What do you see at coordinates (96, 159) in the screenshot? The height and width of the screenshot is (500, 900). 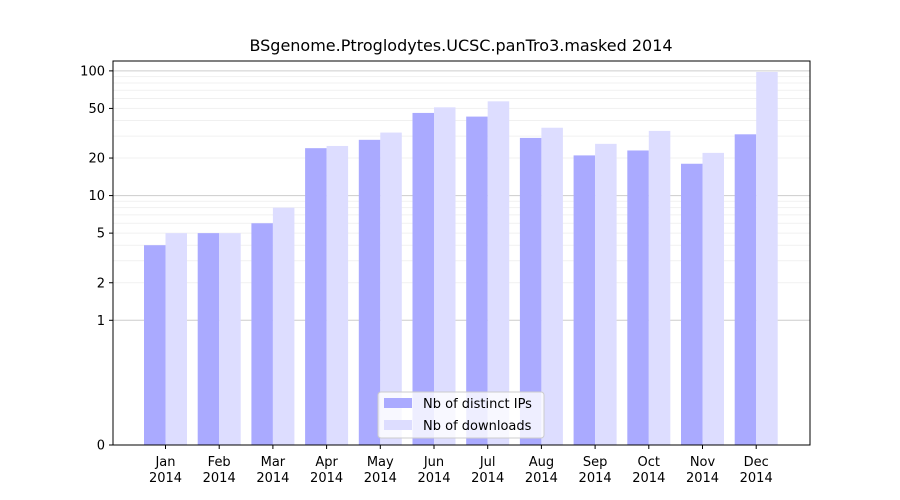 I see `y-tick-label: 20` at bounding box center [96, 159].